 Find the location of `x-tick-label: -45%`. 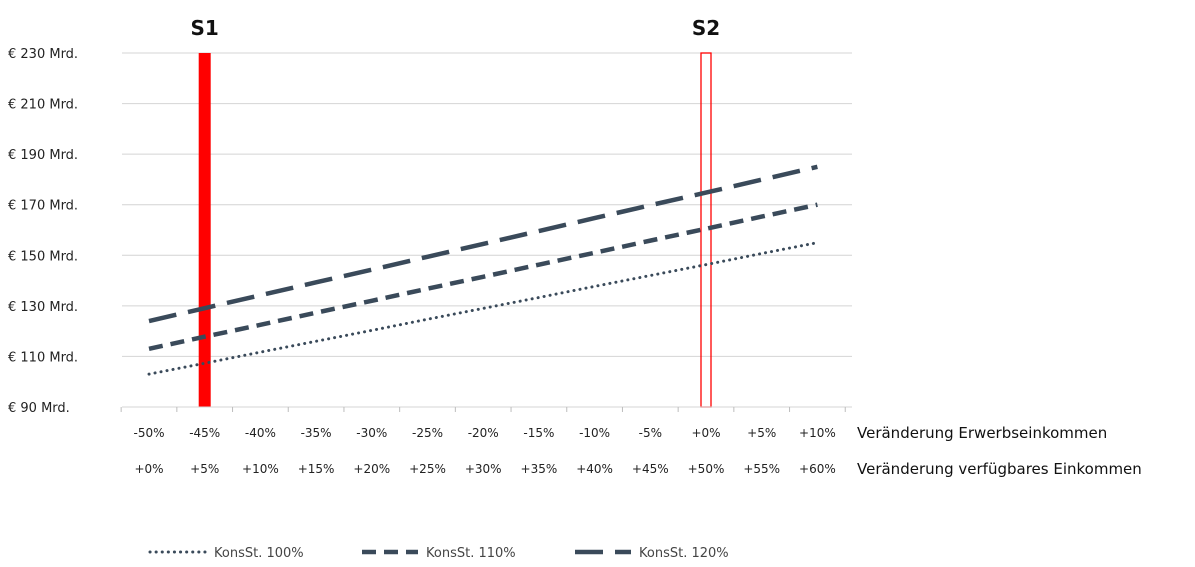

x-tick-label: -45% is located at coordinates (204, 433).